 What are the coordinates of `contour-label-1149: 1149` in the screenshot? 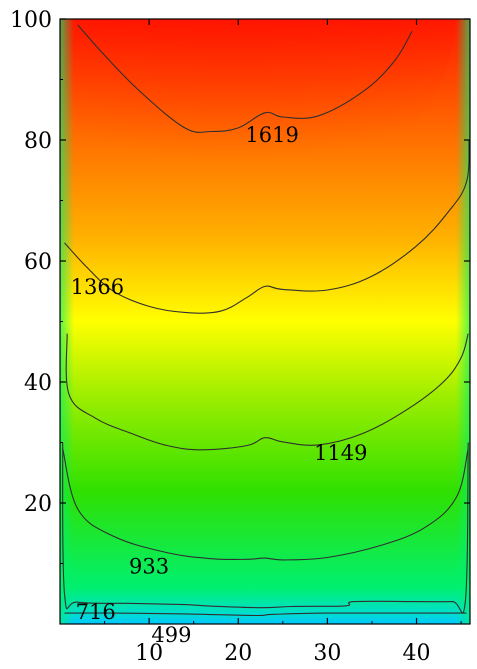 It's located at (340, 453).